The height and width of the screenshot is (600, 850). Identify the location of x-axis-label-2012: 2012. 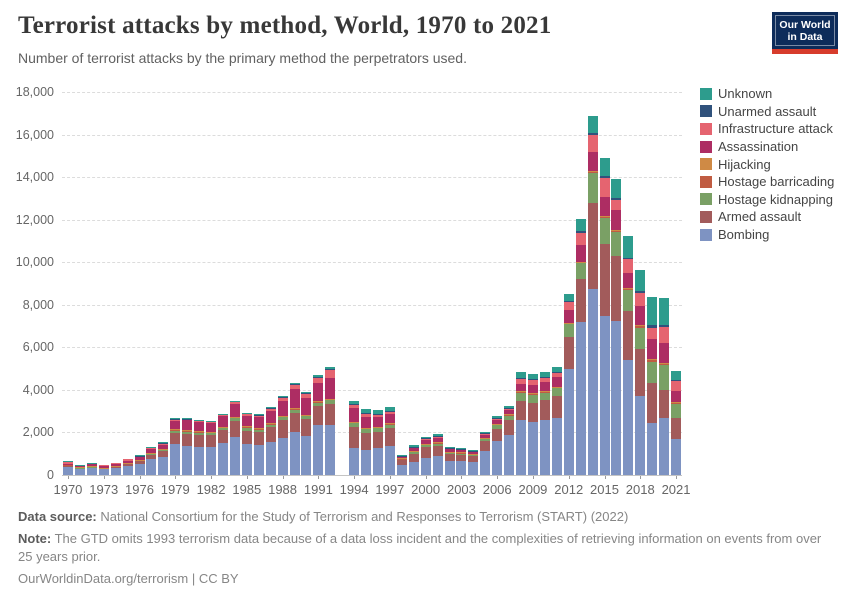
(569, 489).